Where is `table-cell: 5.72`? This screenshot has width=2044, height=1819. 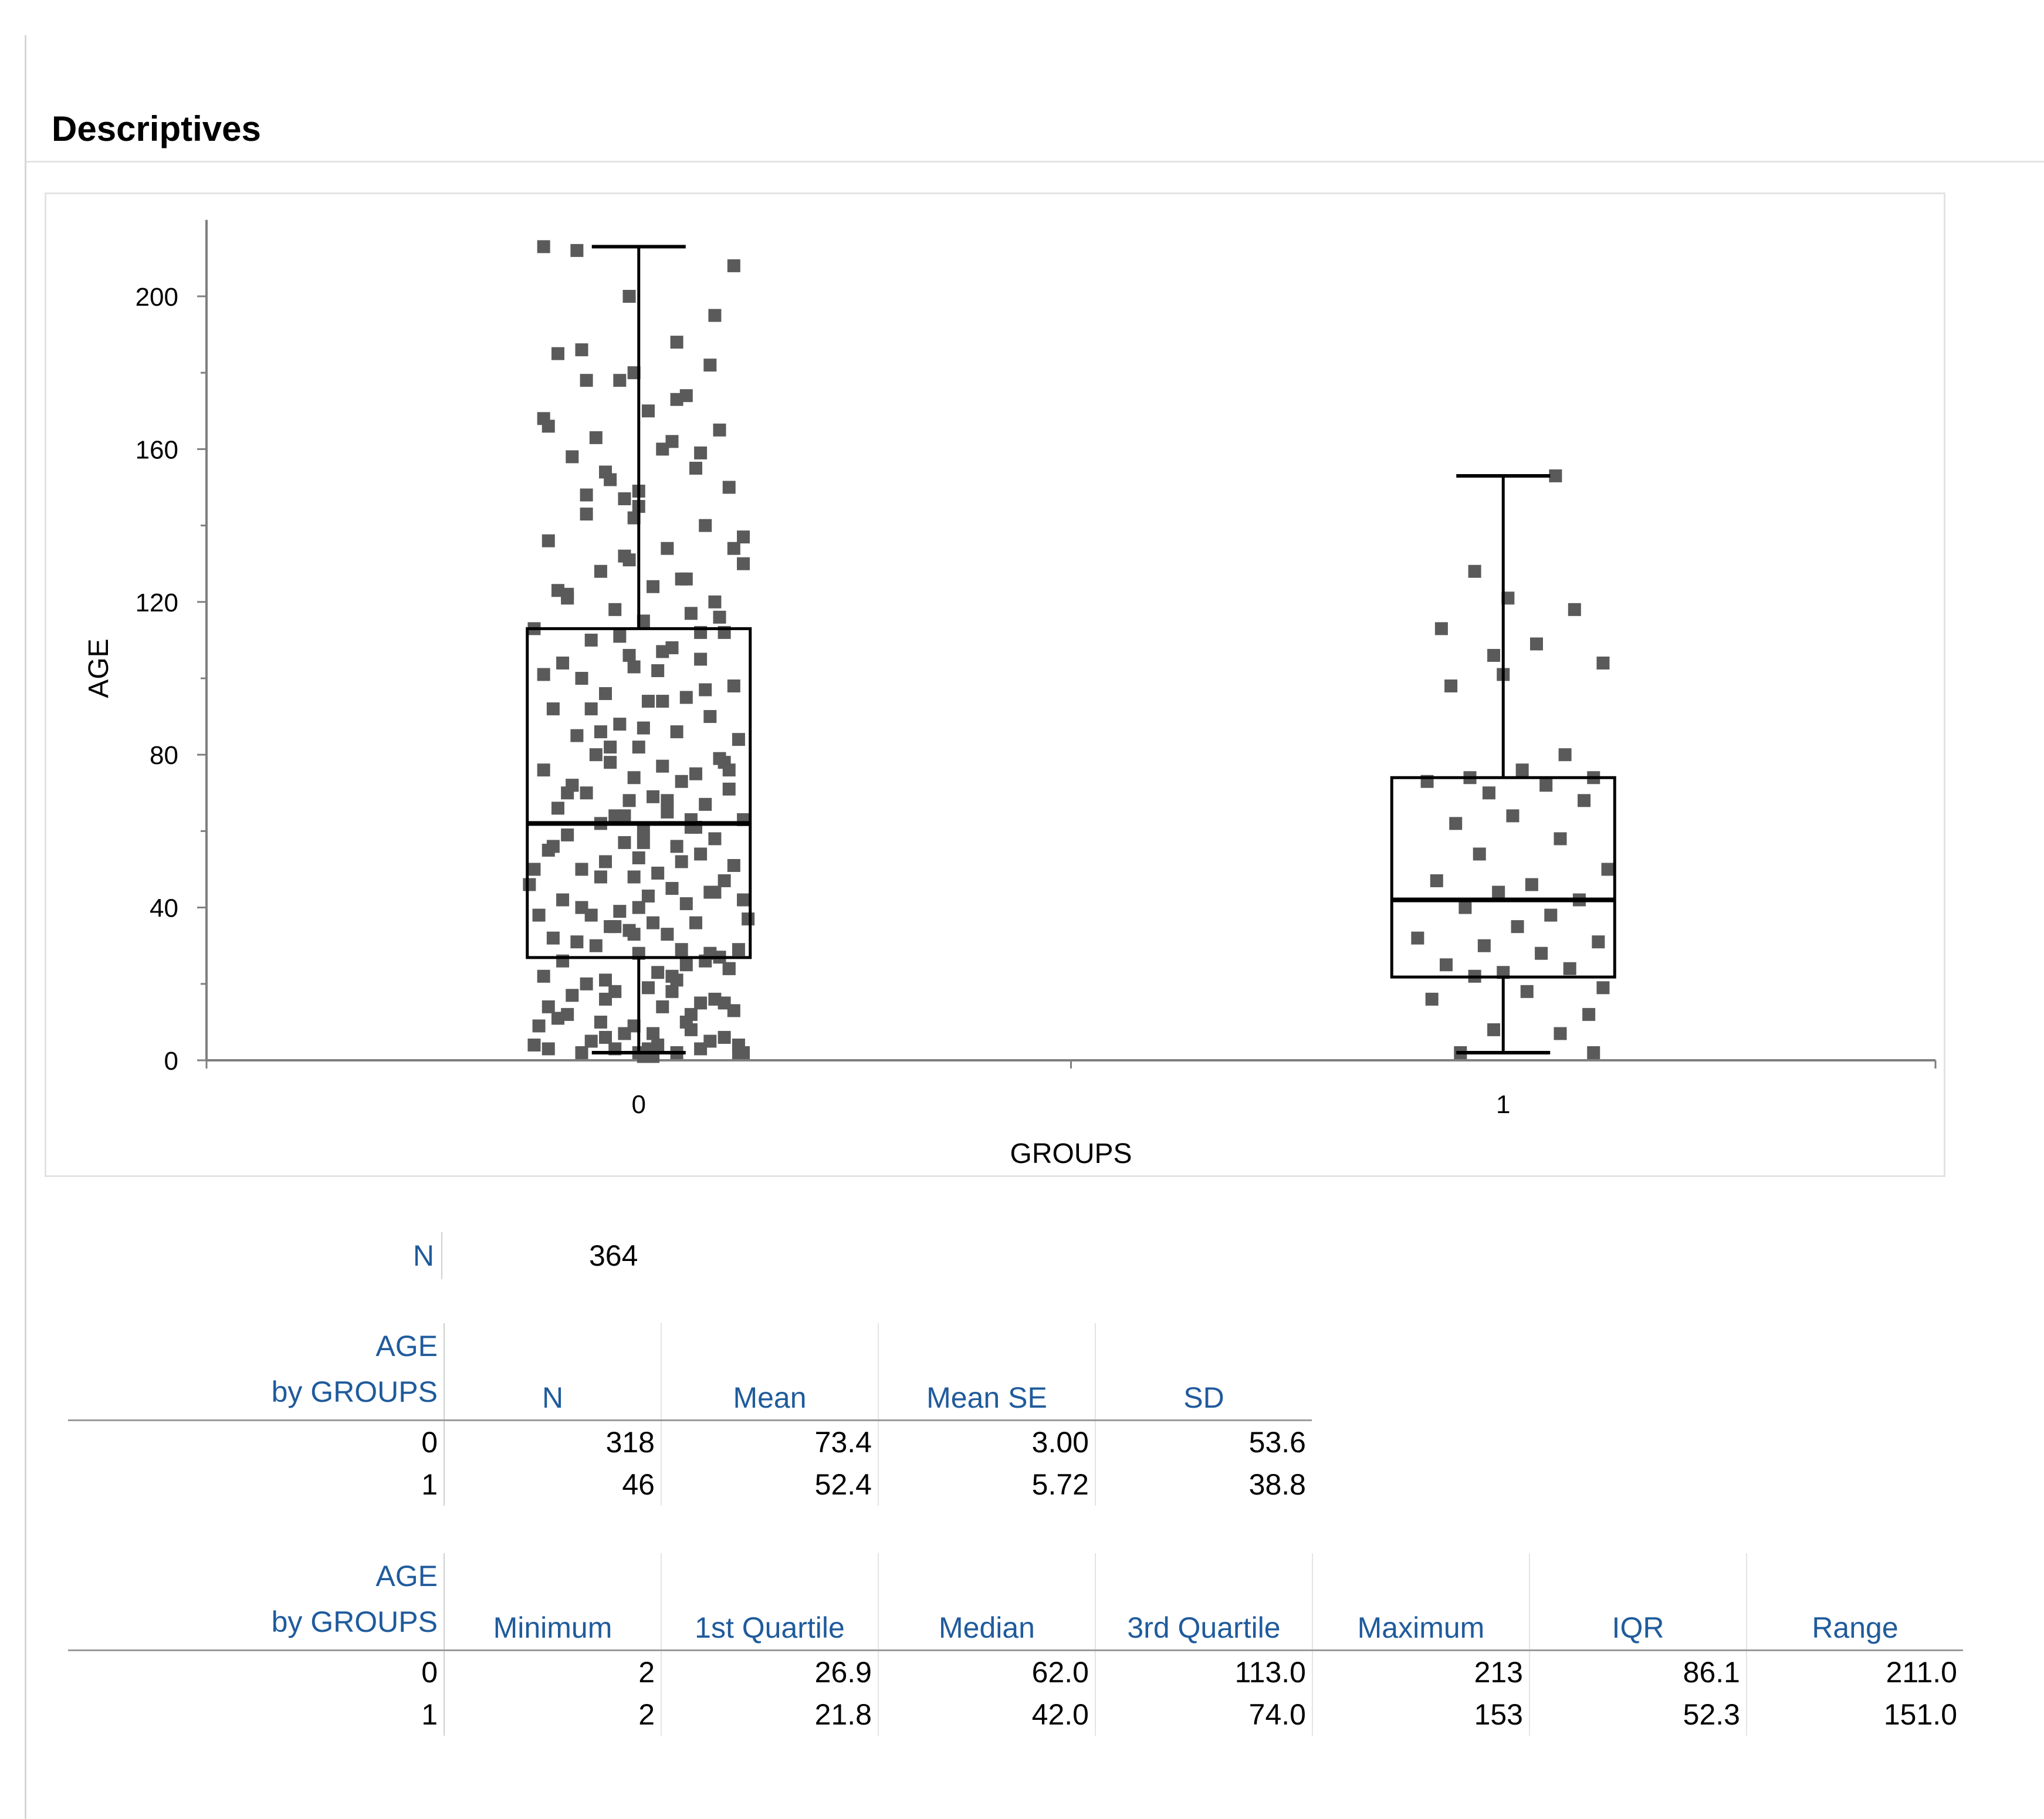 table-cell: 5.72 is located at coordinates (986, 1485).